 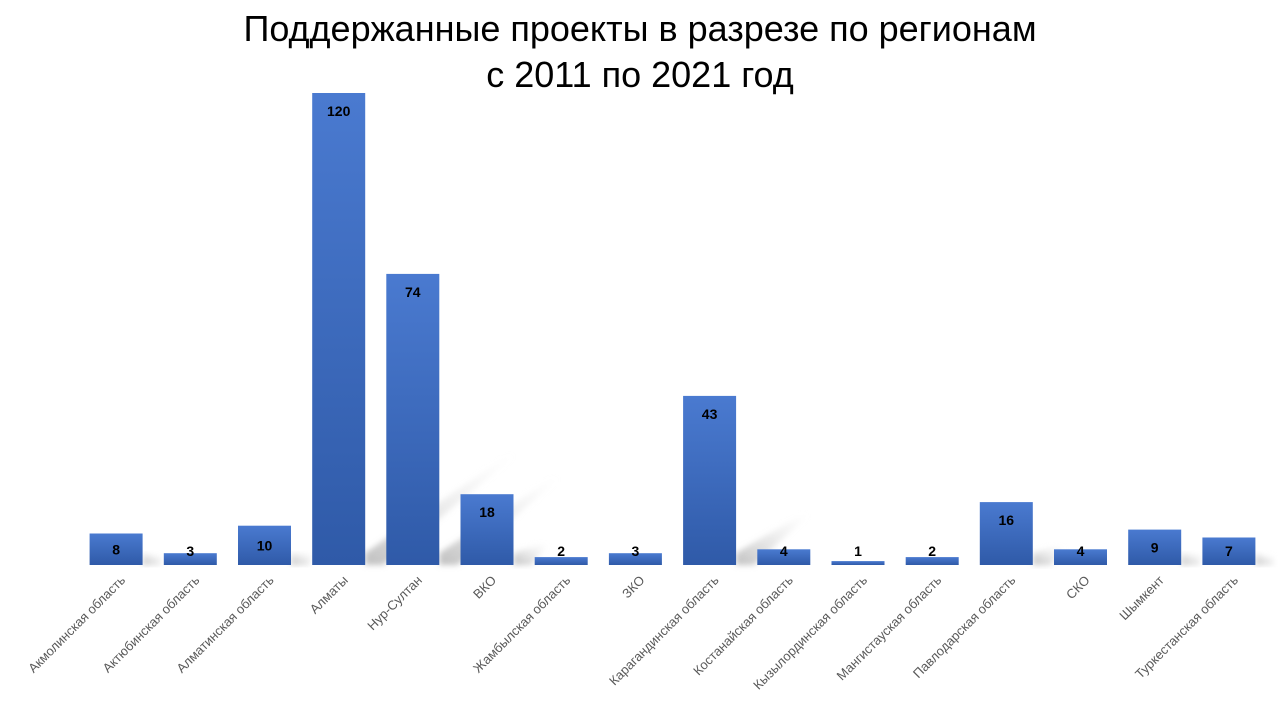 I want to click on value-label: 9, so click(x=1155, y=547).